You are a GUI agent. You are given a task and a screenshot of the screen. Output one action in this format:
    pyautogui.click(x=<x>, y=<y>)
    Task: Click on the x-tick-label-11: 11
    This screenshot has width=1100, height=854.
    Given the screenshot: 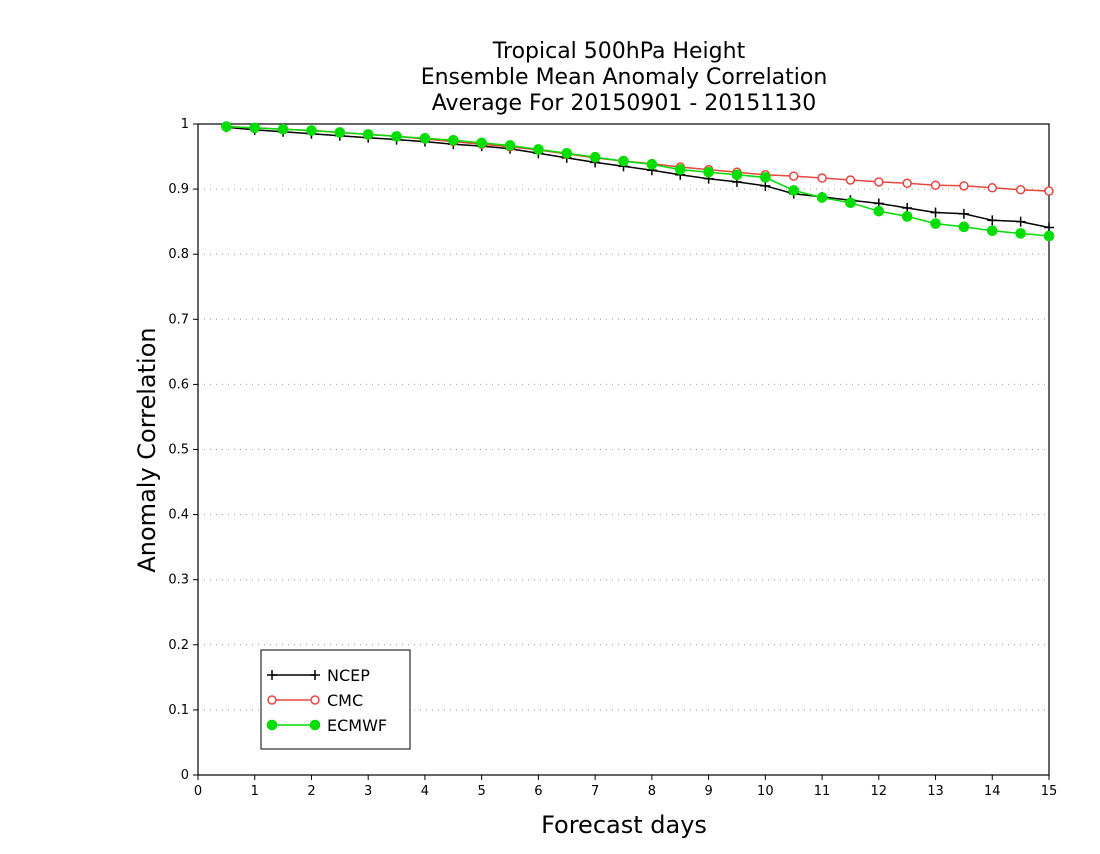 What is the action you would take?
    pyautogui.click(x=822, y=791)
    